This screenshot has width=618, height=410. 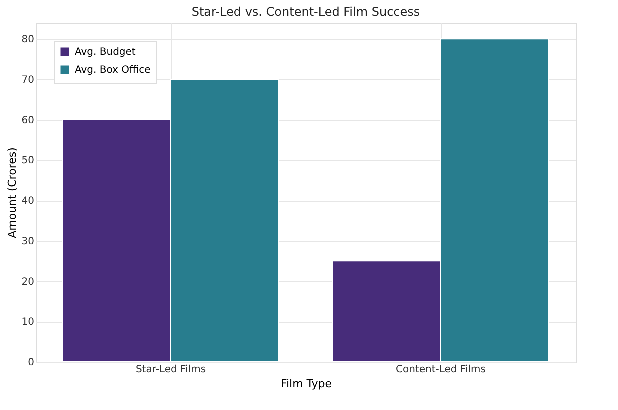 What do you see at coordinates (113, 70) in the screenshot?
I see `legend-label: Avg. Box Office` at bounding box center [113, 70].